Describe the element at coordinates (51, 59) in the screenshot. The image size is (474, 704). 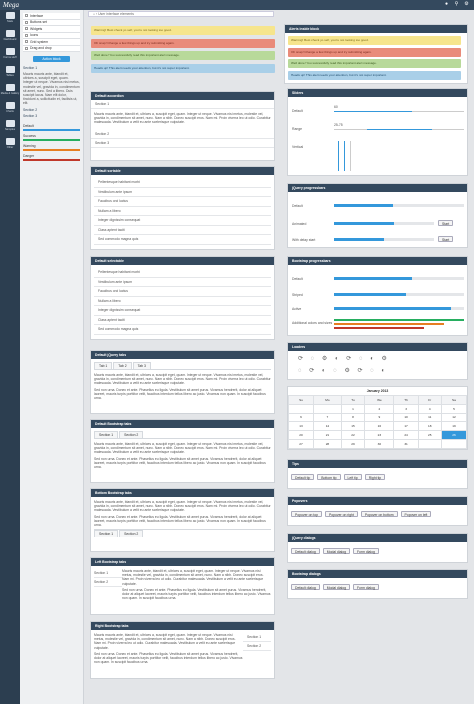
I see `action-button: Action block` at that location.